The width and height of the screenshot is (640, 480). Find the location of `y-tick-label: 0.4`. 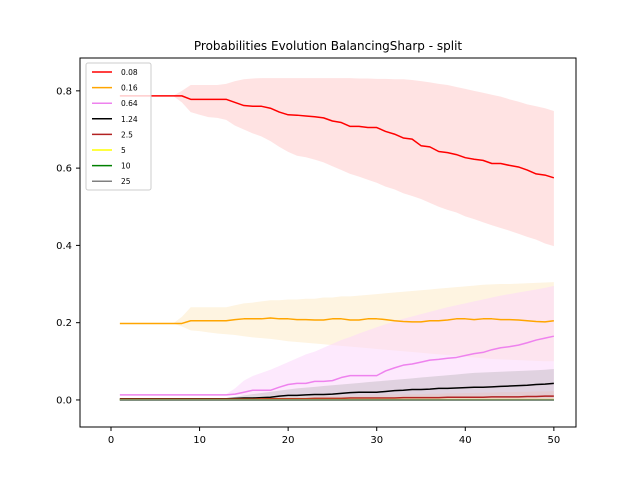

y-tick-label: 0.4 is located at coordinates (64, 246).